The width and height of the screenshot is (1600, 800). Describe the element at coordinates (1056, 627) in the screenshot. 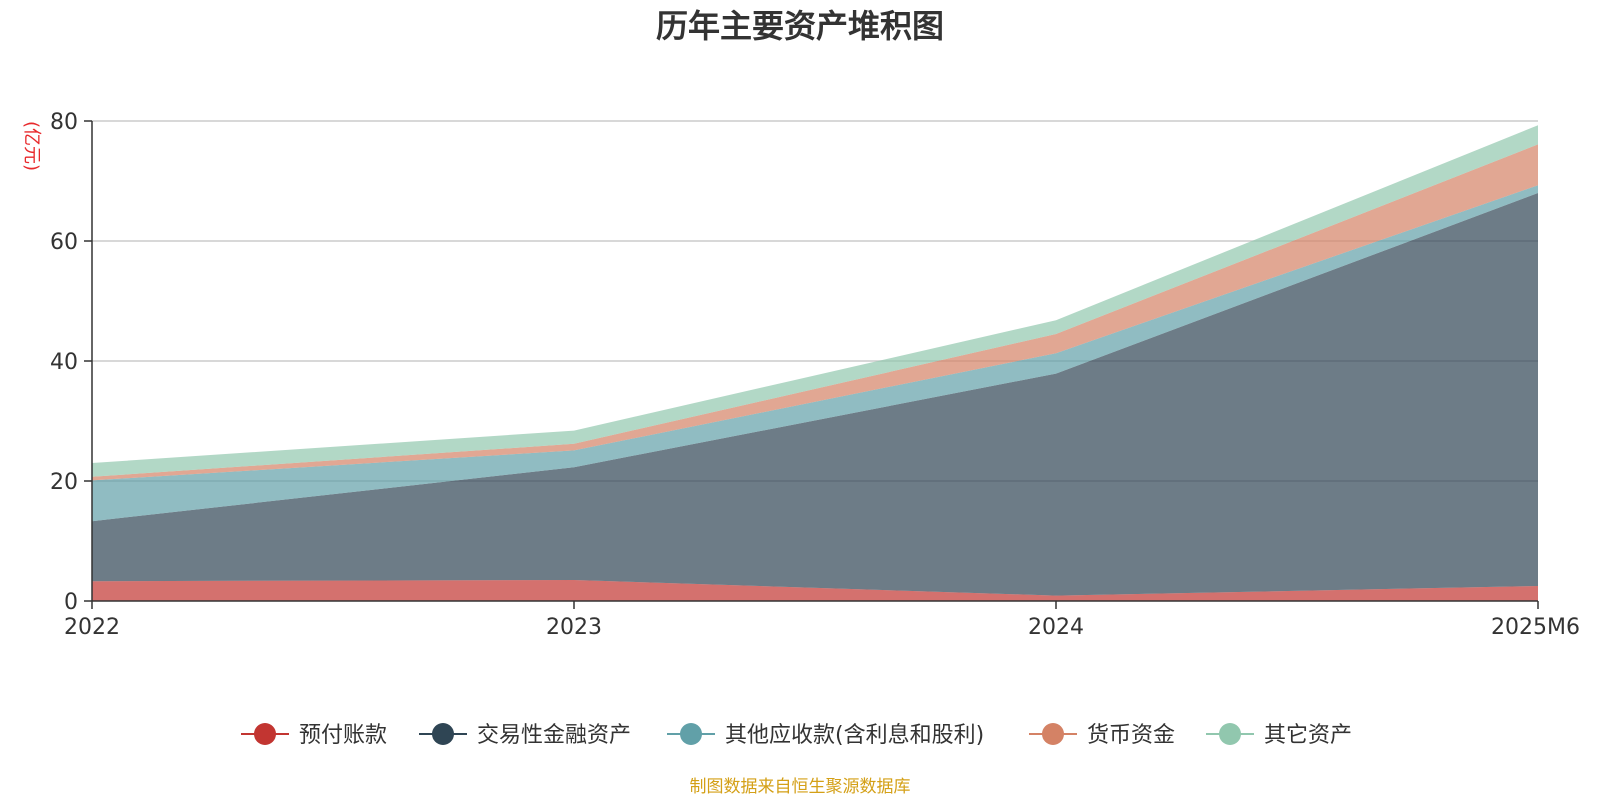

I see `x-tick-label: 2024` at that location.